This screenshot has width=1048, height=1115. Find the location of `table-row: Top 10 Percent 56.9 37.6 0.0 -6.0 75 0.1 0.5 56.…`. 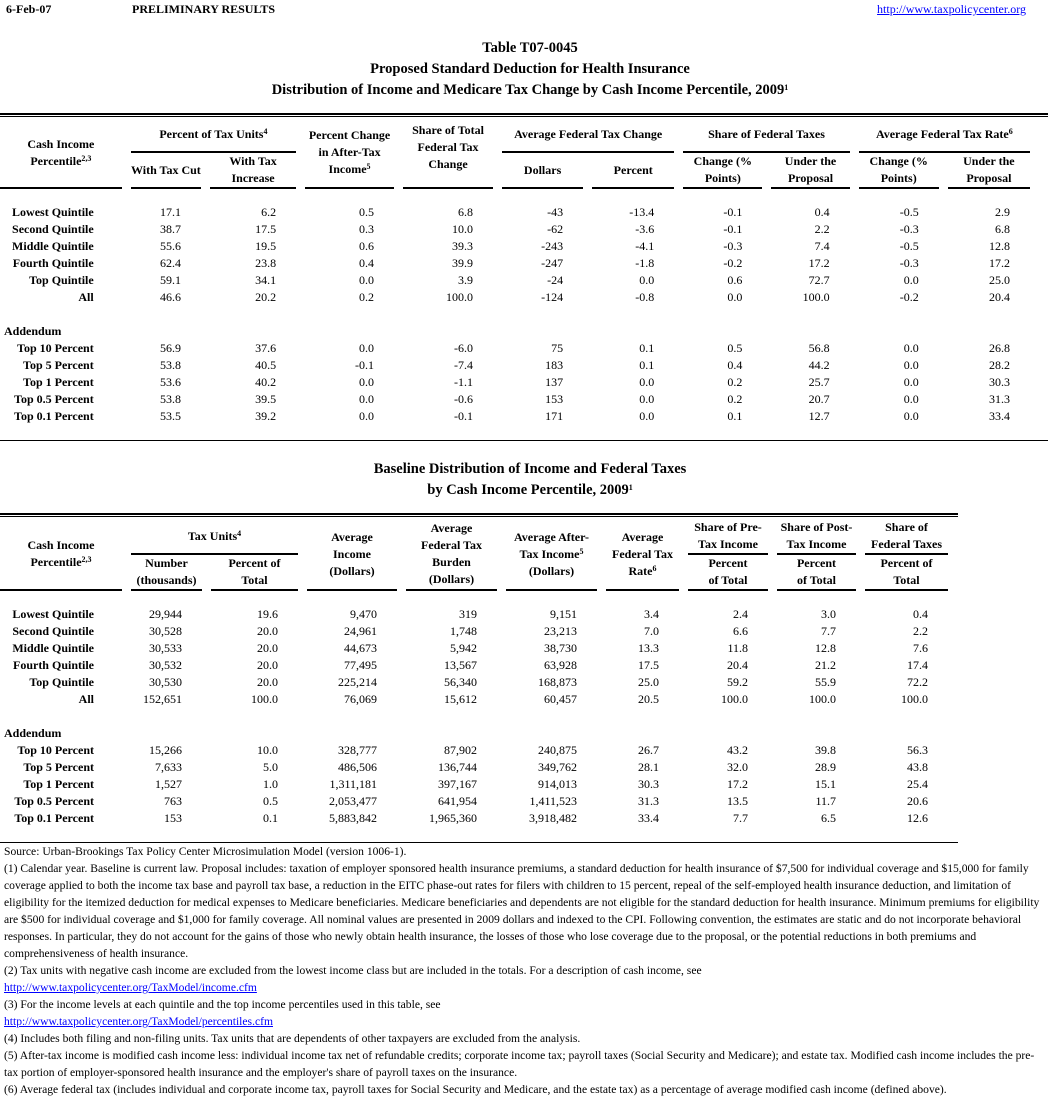

table-row: Top 10 Percent 56.9 37.6 0.0 -6.0 75 0.1 0.5 56.… is located at coordinates (515, 348).